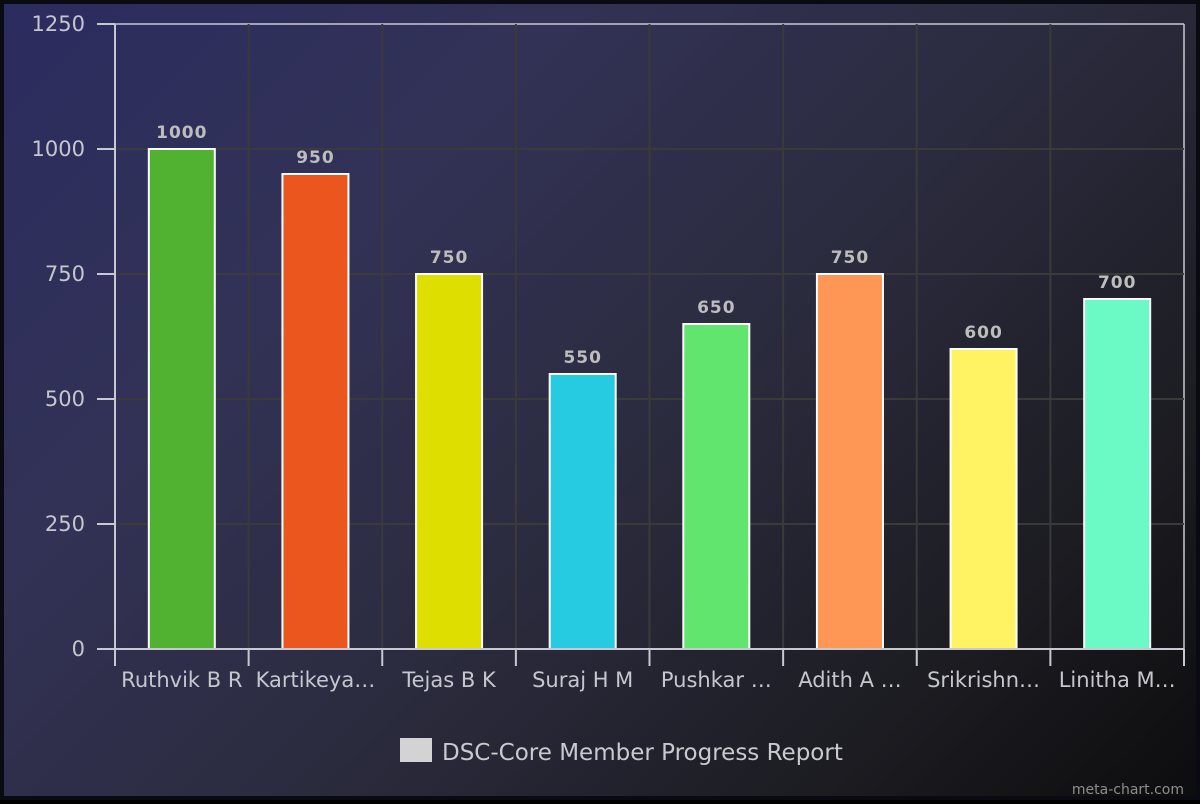  What do you see at coordinates (65, 274) in the screenshot?
I see `y-tick-label: 750` at bounding box center [65, 274].